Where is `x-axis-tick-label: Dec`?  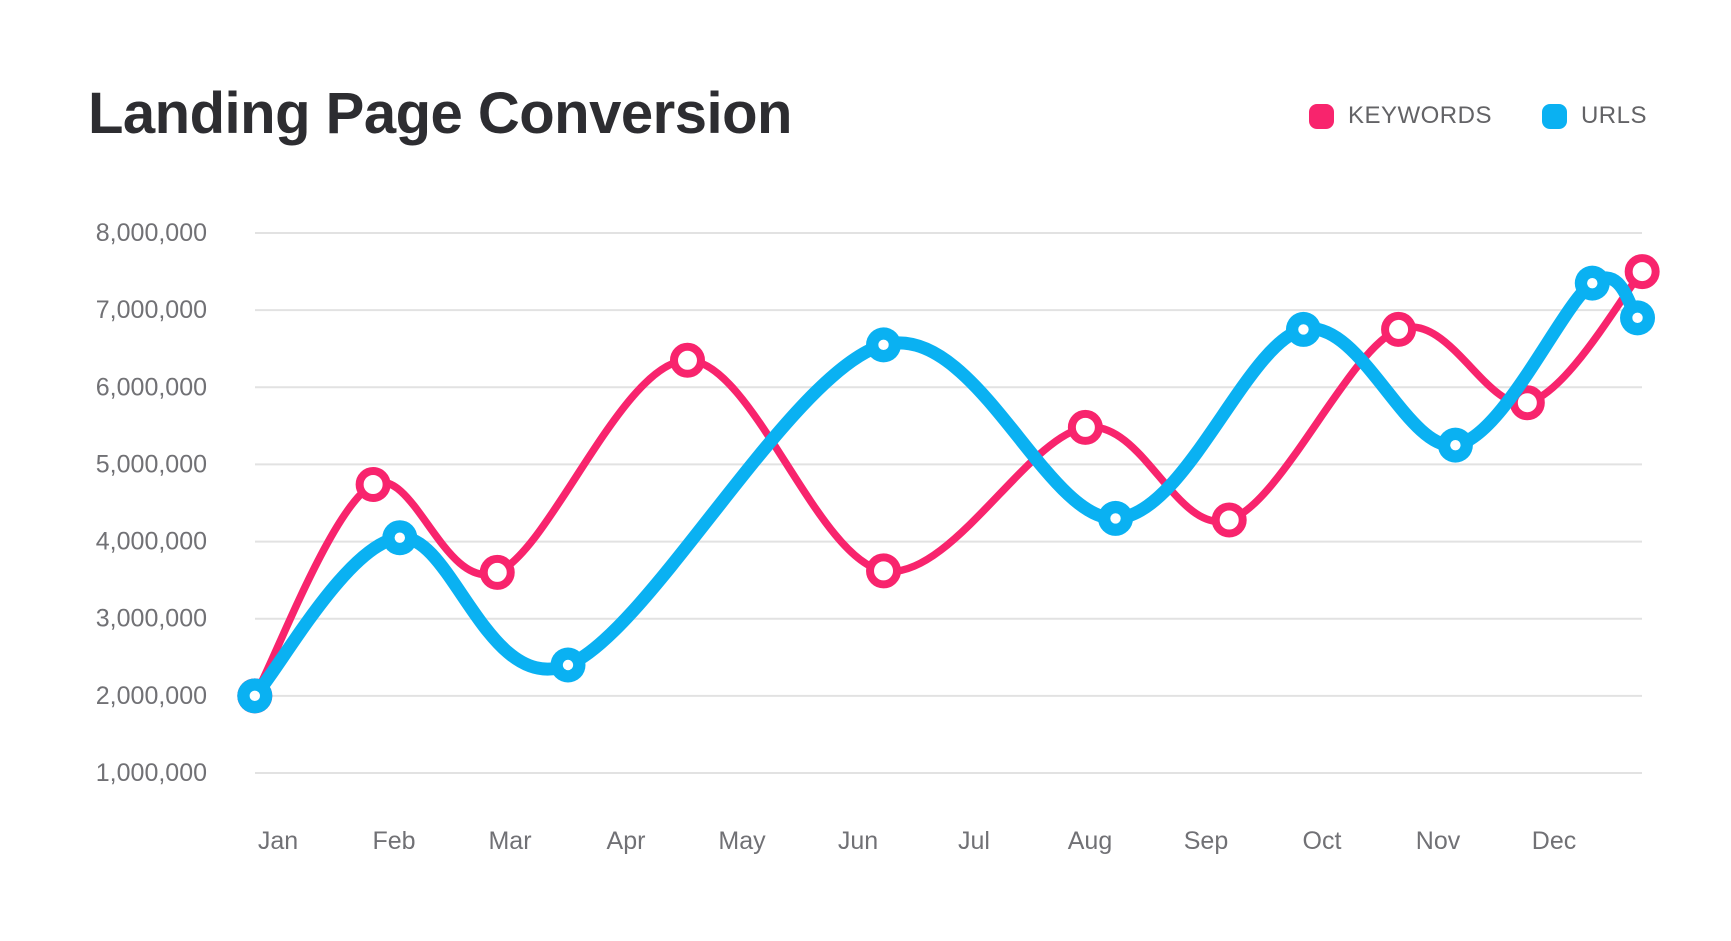
x-axis-tick-label: Dec is located at coordinates (1554, 841).